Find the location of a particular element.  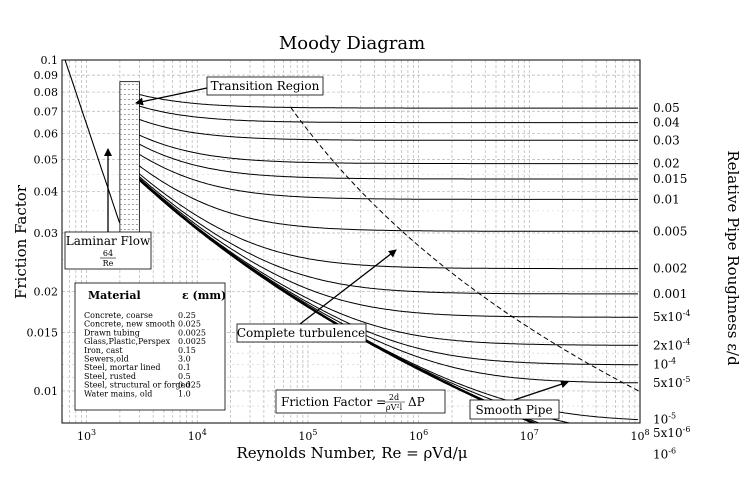

chart-title: Moody Diagram is located at coordinates (352, 43).